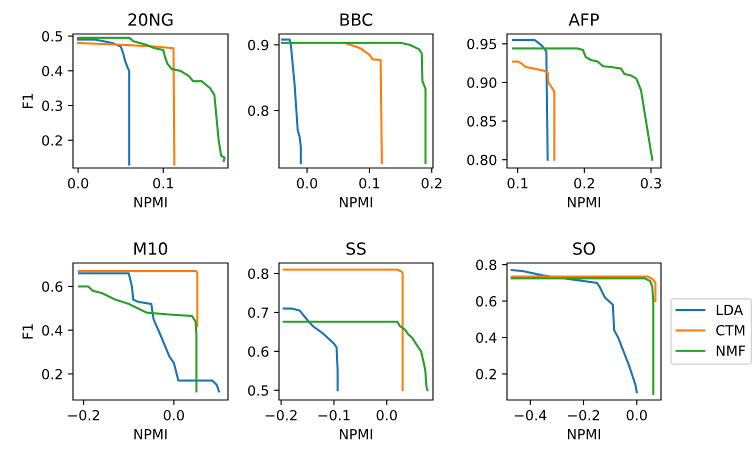 The width and height of the screenshot is (754, 452). I want to click on y-tick-label: 0.80, so click(481, 160).